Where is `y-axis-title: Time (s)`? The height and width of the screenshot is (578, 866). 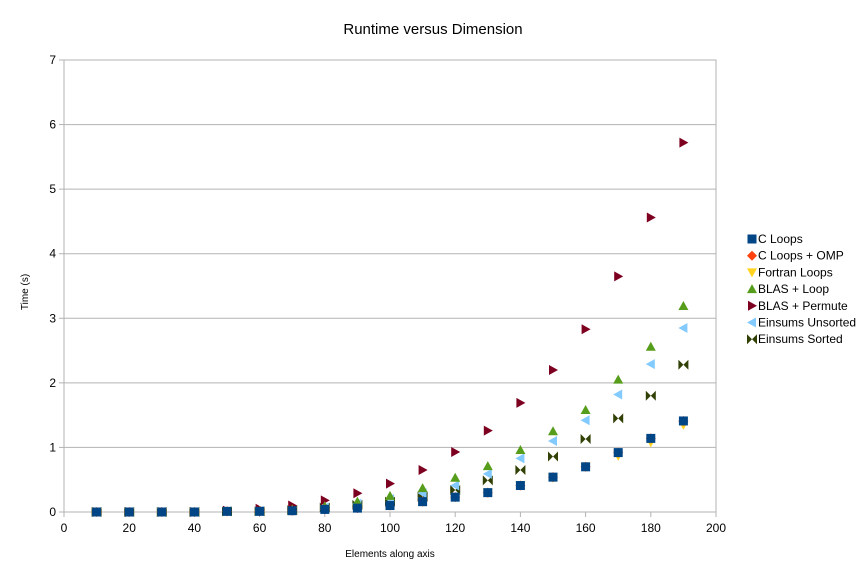
y-axis-title: Time (s) is located at coordinates (25, 292).